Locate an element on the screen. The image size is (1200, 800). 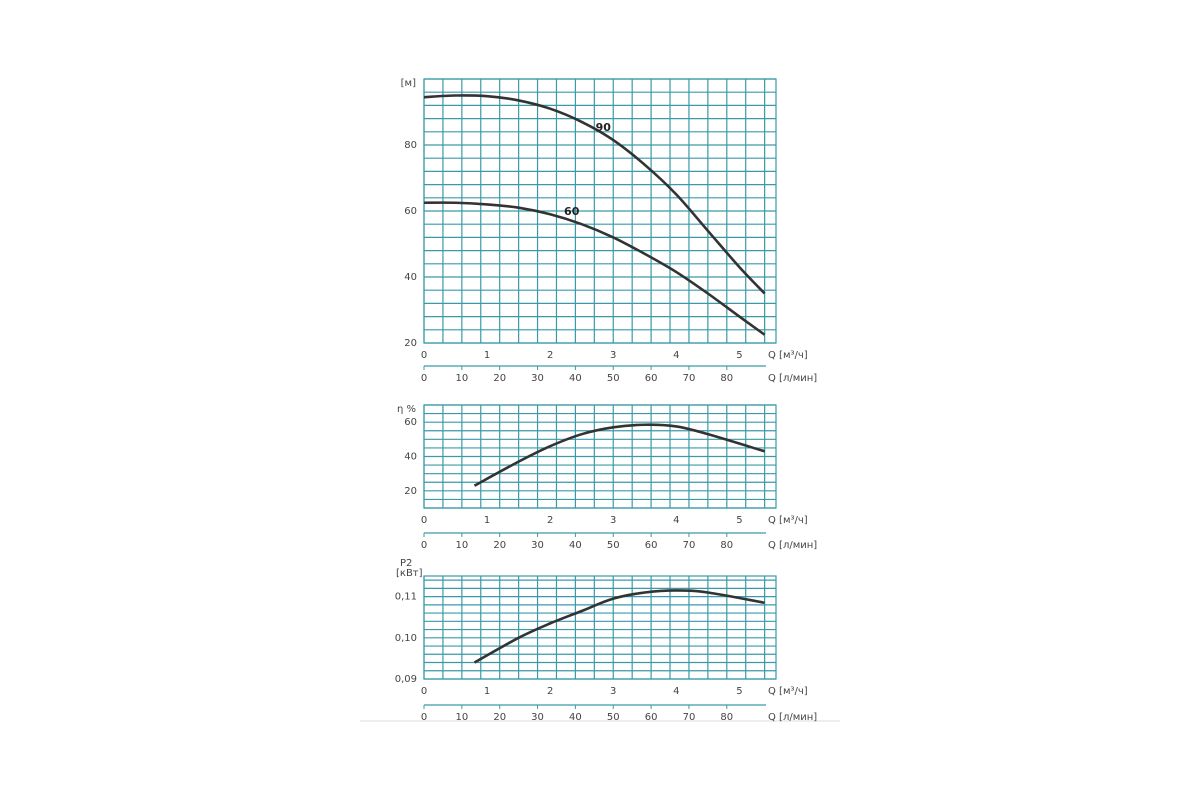
y-axis-unit: [кВт] is located at coordinates (409, 573).